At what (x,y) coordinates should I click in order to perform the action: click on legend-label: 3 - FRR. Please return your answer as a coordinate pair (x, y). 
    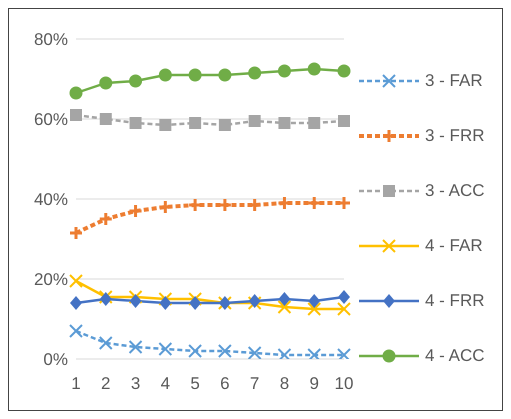
    Looking at the image, I should click on (454, 136).